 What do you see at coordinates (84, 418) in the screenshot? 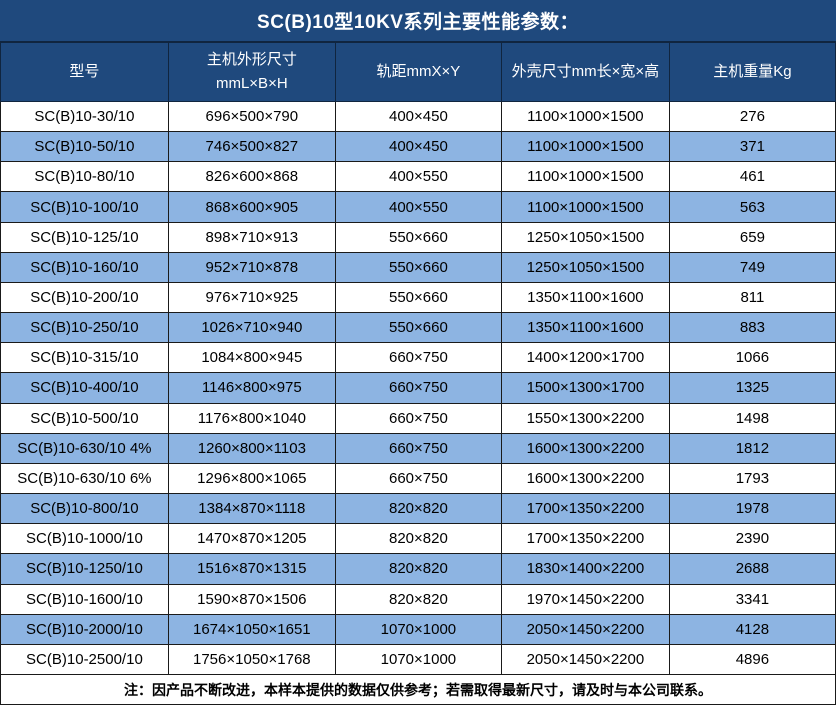
I see `table-cell: SC(B)10-500/10` at bounding box center [84, 418].